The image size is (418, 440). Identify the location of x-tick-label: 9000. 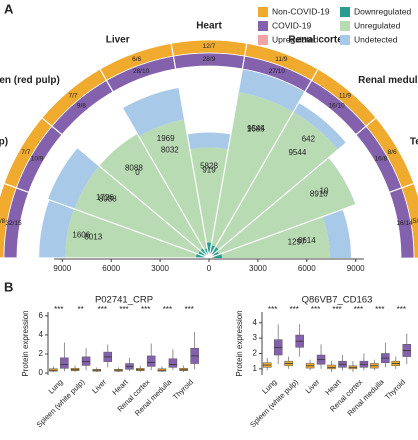
(356, 268).